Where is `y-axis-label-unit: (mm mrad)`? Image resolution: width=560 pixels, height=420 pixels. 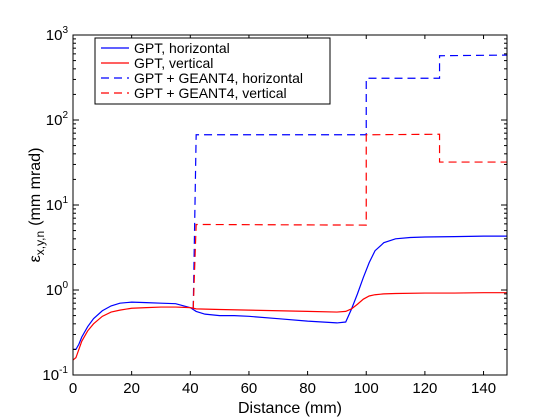 y-axis-label-unit: (mm mrad) is located at coordinates (35, 187).